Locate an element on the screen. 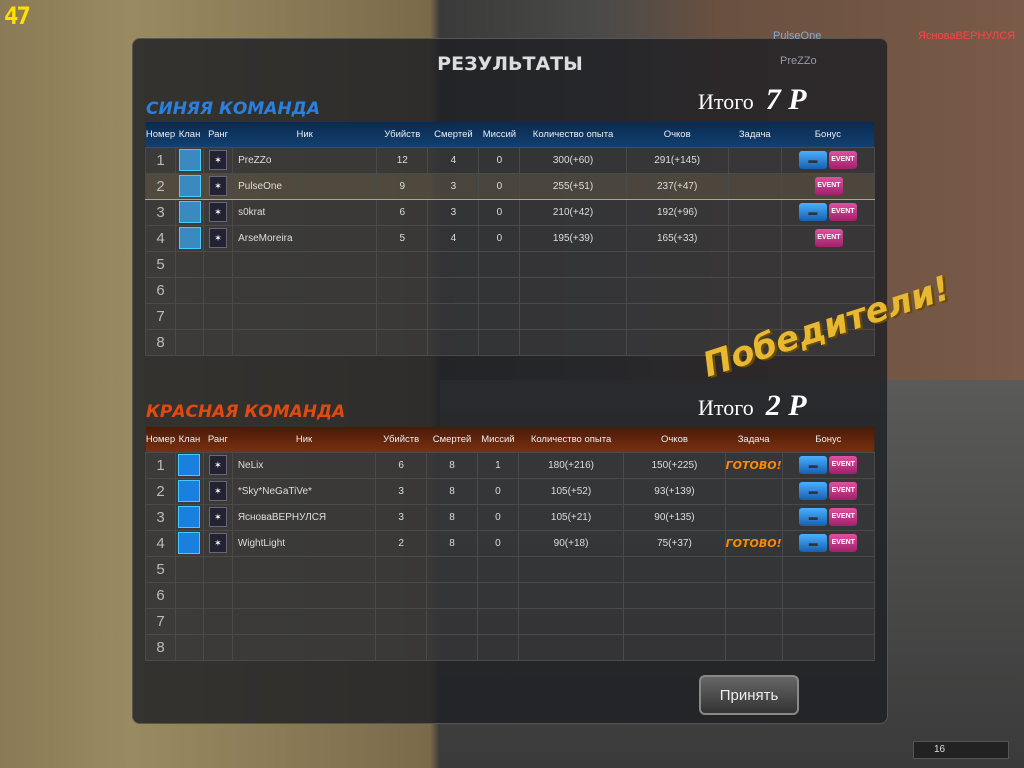 The height and width of the screenshot is (768, 1024). column-header: Смертей is located at coordinates (453, 134).